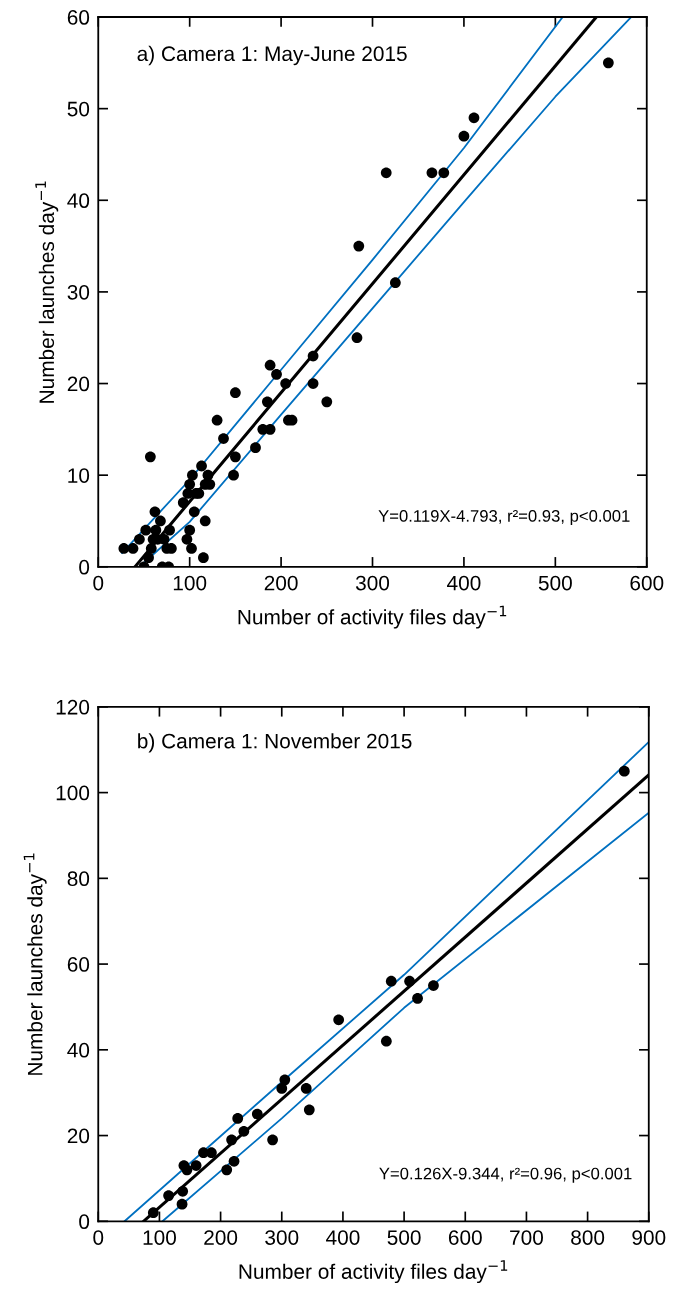  I want to click on y-tick-label: 120, so click(73, 707).